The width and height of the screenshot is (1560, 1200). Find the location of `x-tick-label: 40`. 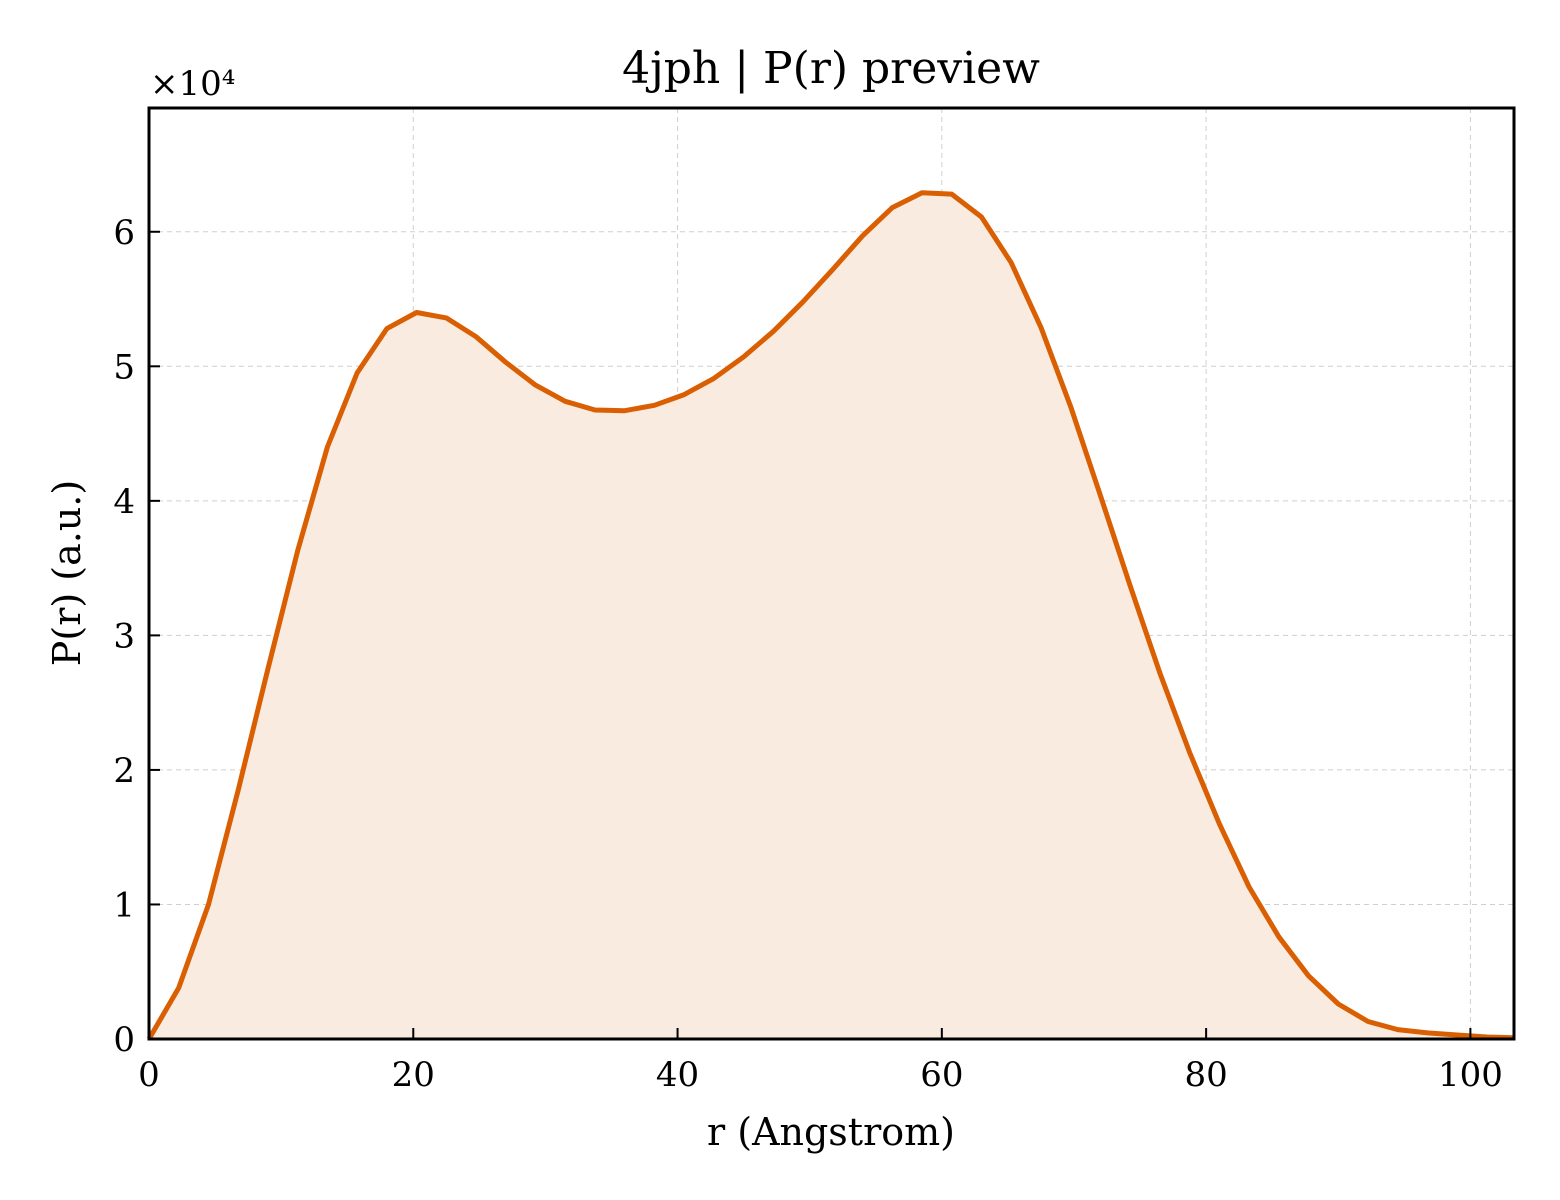

x-tick-label: 40 is located at coordinates (677, 1075).